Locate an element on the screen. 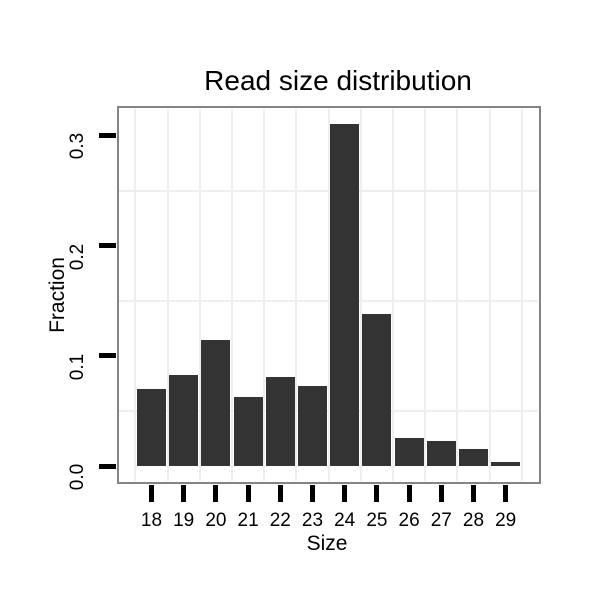 The height and width of the screenshot is (600, 600). x-tick-label: 23 is located at coordinates (312, 520).